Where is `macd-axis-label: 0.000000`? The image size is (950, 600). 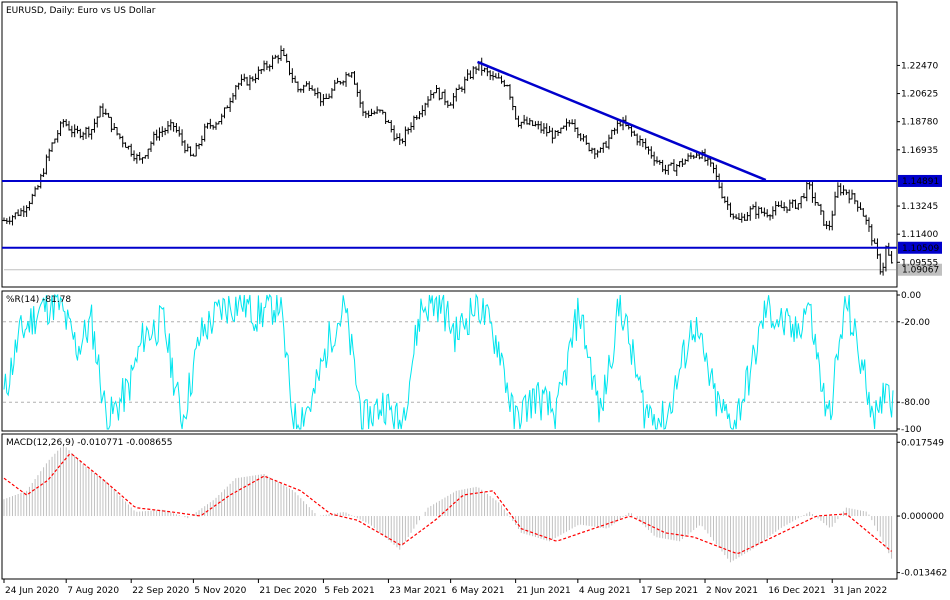
macd-axis-label: 0.000000 is located at coordinates (922, 517).